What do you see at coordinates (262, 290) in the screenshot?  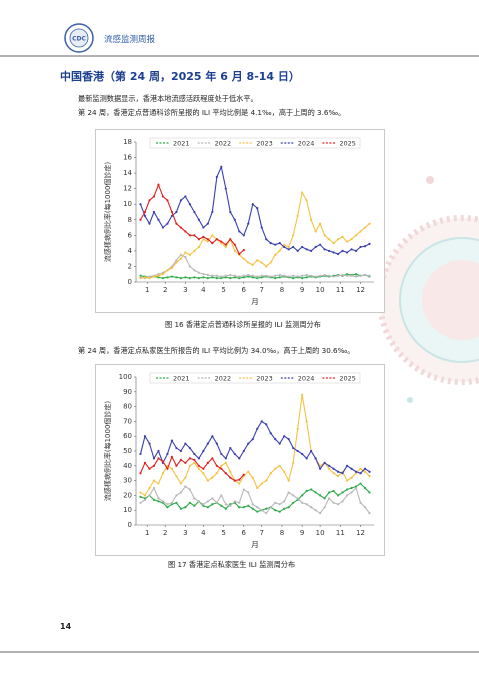 I see `x-tick-label: 7` at bounding box center [262, 290].